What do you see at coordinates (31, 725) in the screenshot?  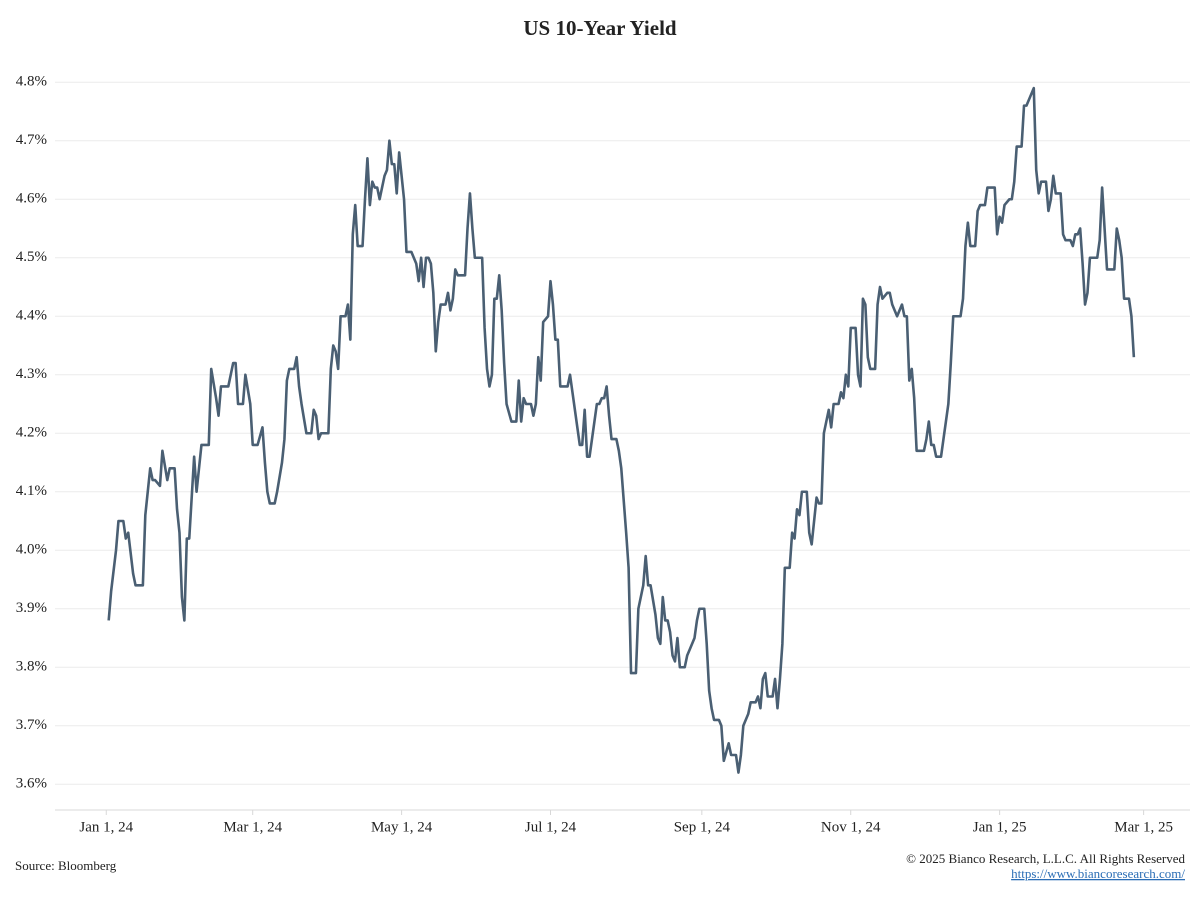 I see `y-tick-label: 3.7%` at bounding box center [31, 725].